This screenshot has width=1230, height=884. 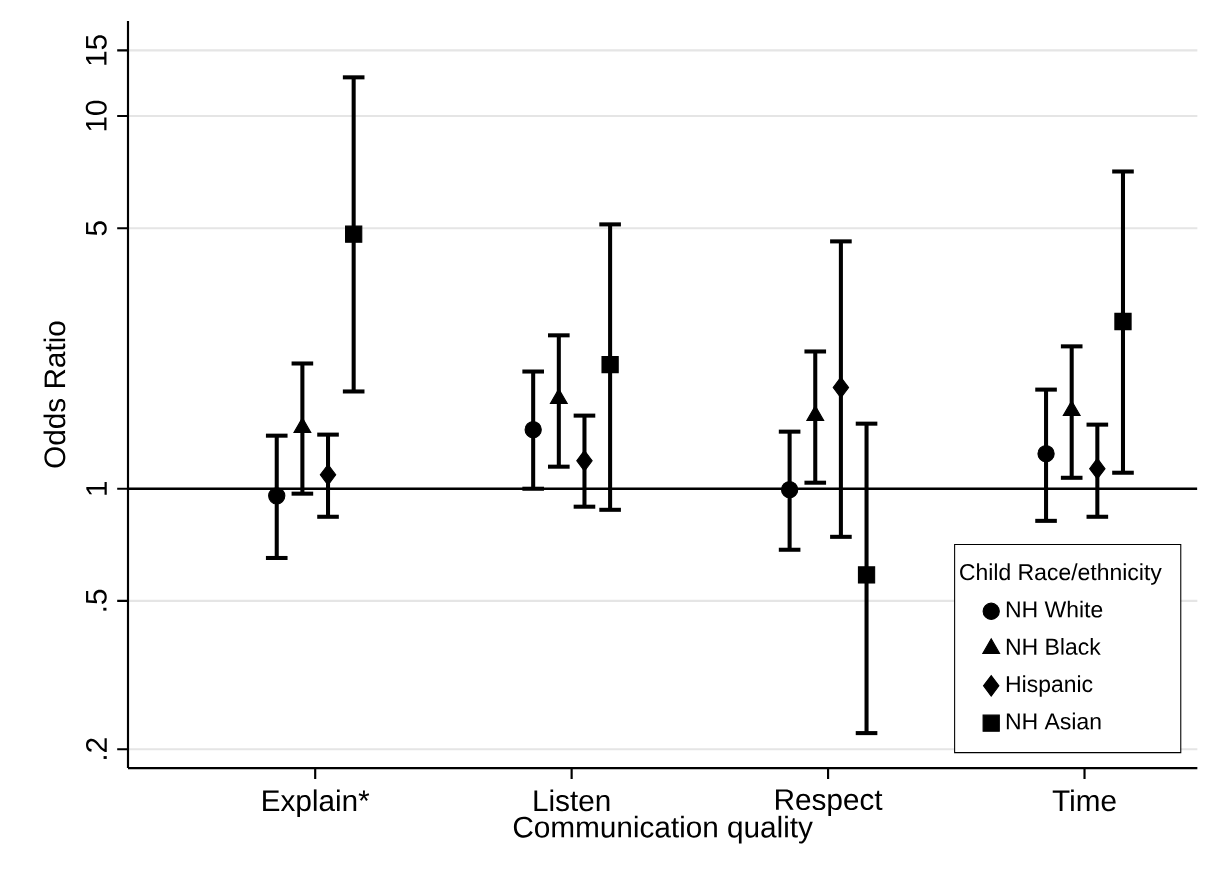 I want to click on legend-label: NH Black, so click(x=1053, y=646).